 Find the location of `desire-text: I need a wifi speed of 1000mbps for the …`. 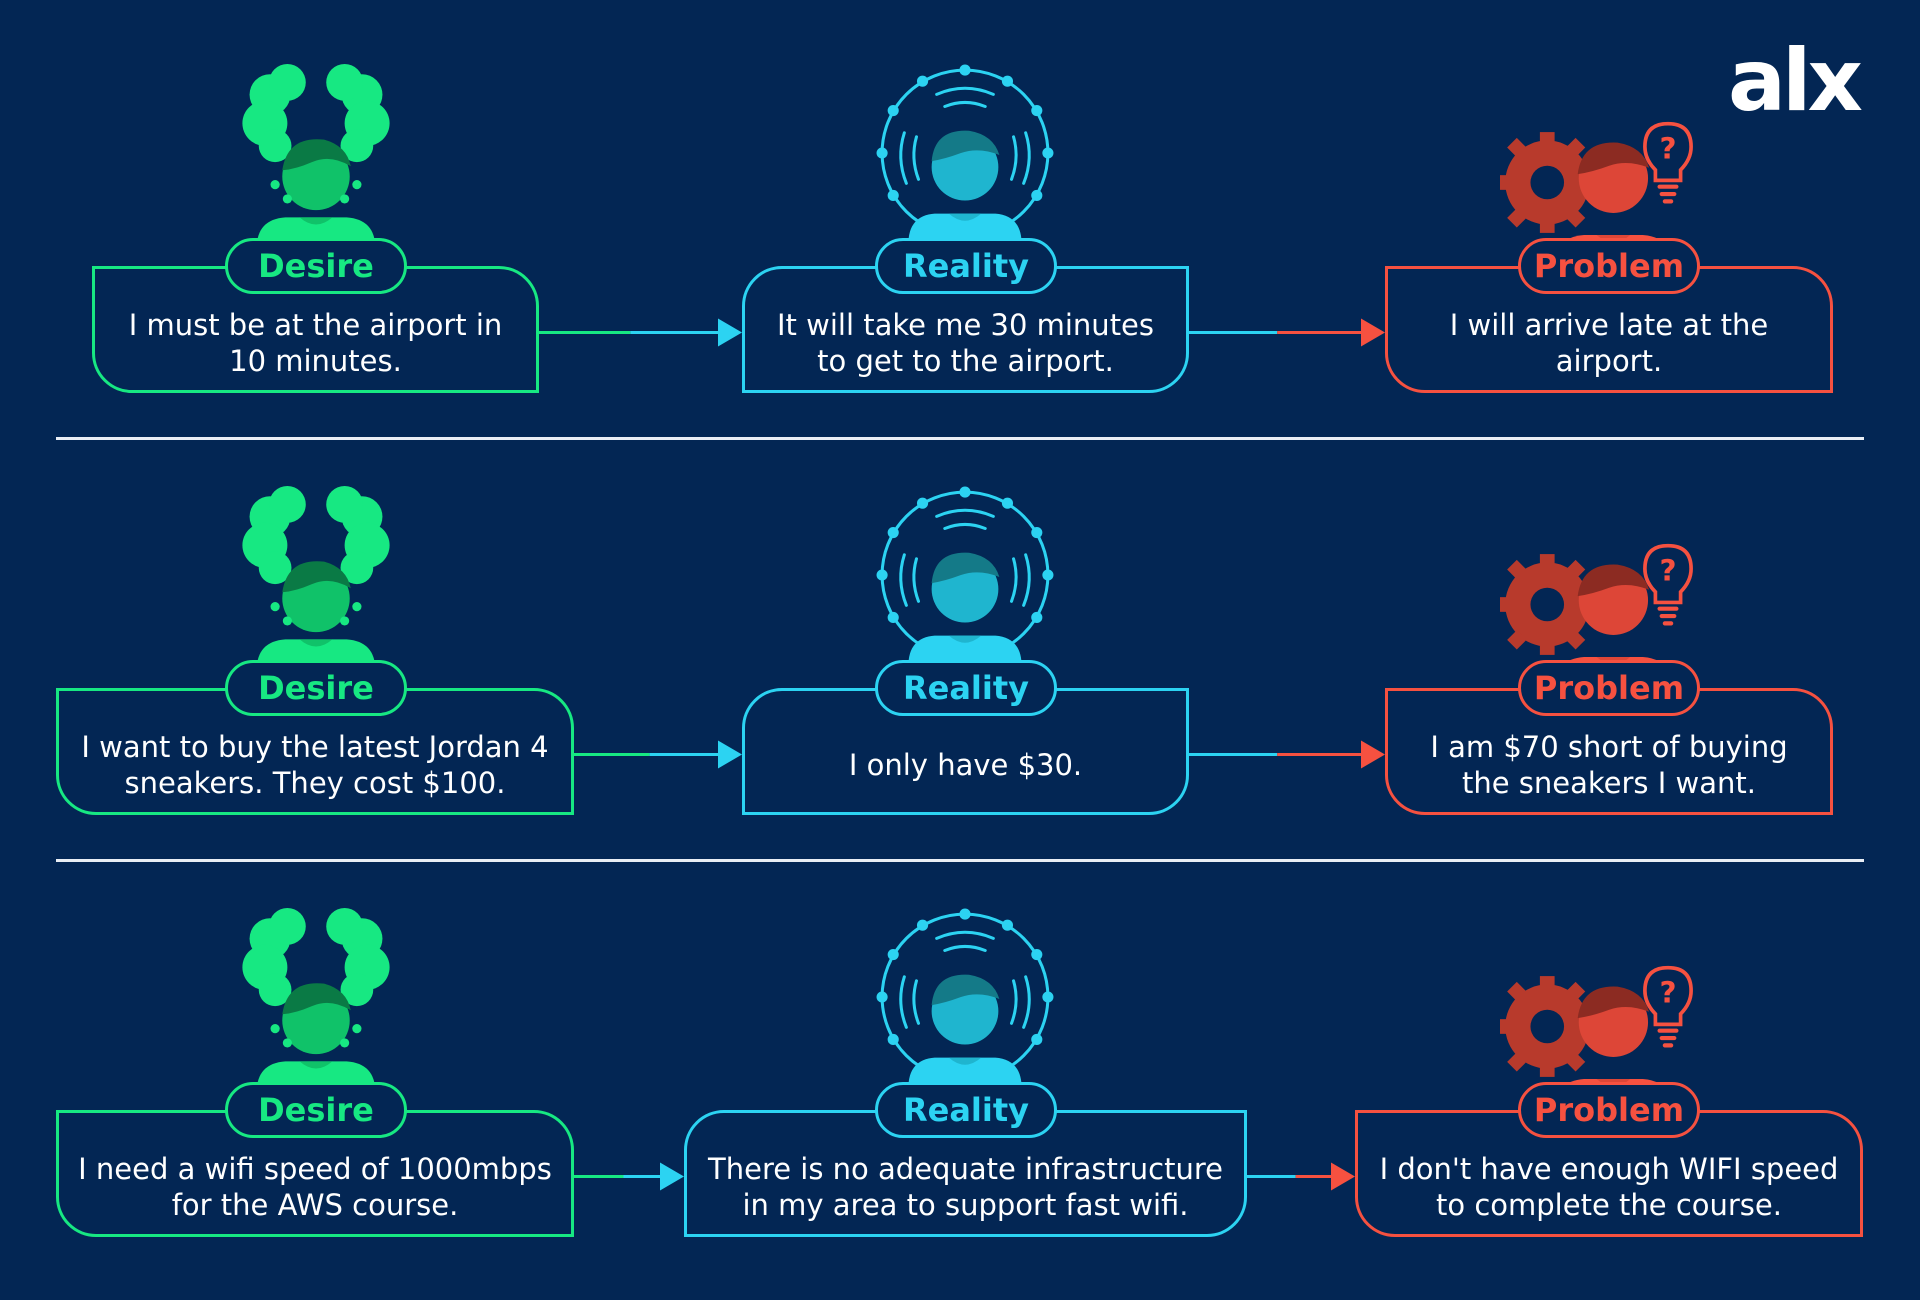

desire-text: I need a wifi speed of 1000mbps for the … is located at coordinates (315, 1186).